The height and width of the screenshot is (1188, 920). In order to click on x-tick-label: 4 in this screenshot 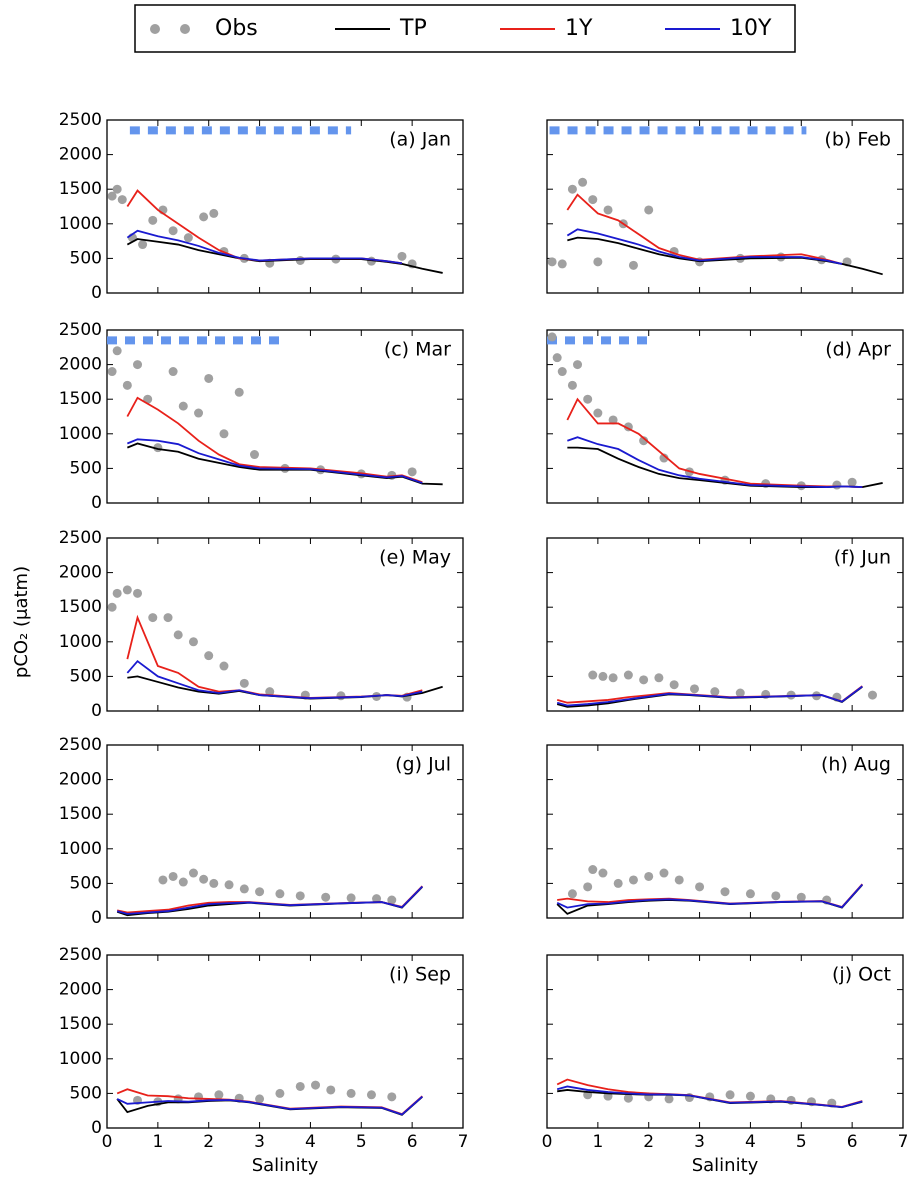, I will do `click(750, 1142)`.